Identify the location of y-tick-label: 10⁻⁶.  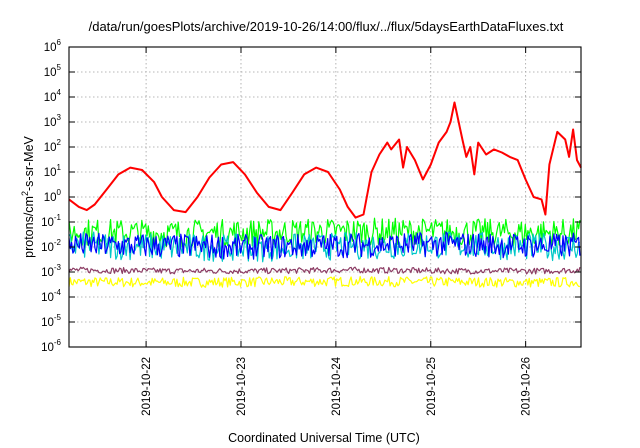
(51, 346).